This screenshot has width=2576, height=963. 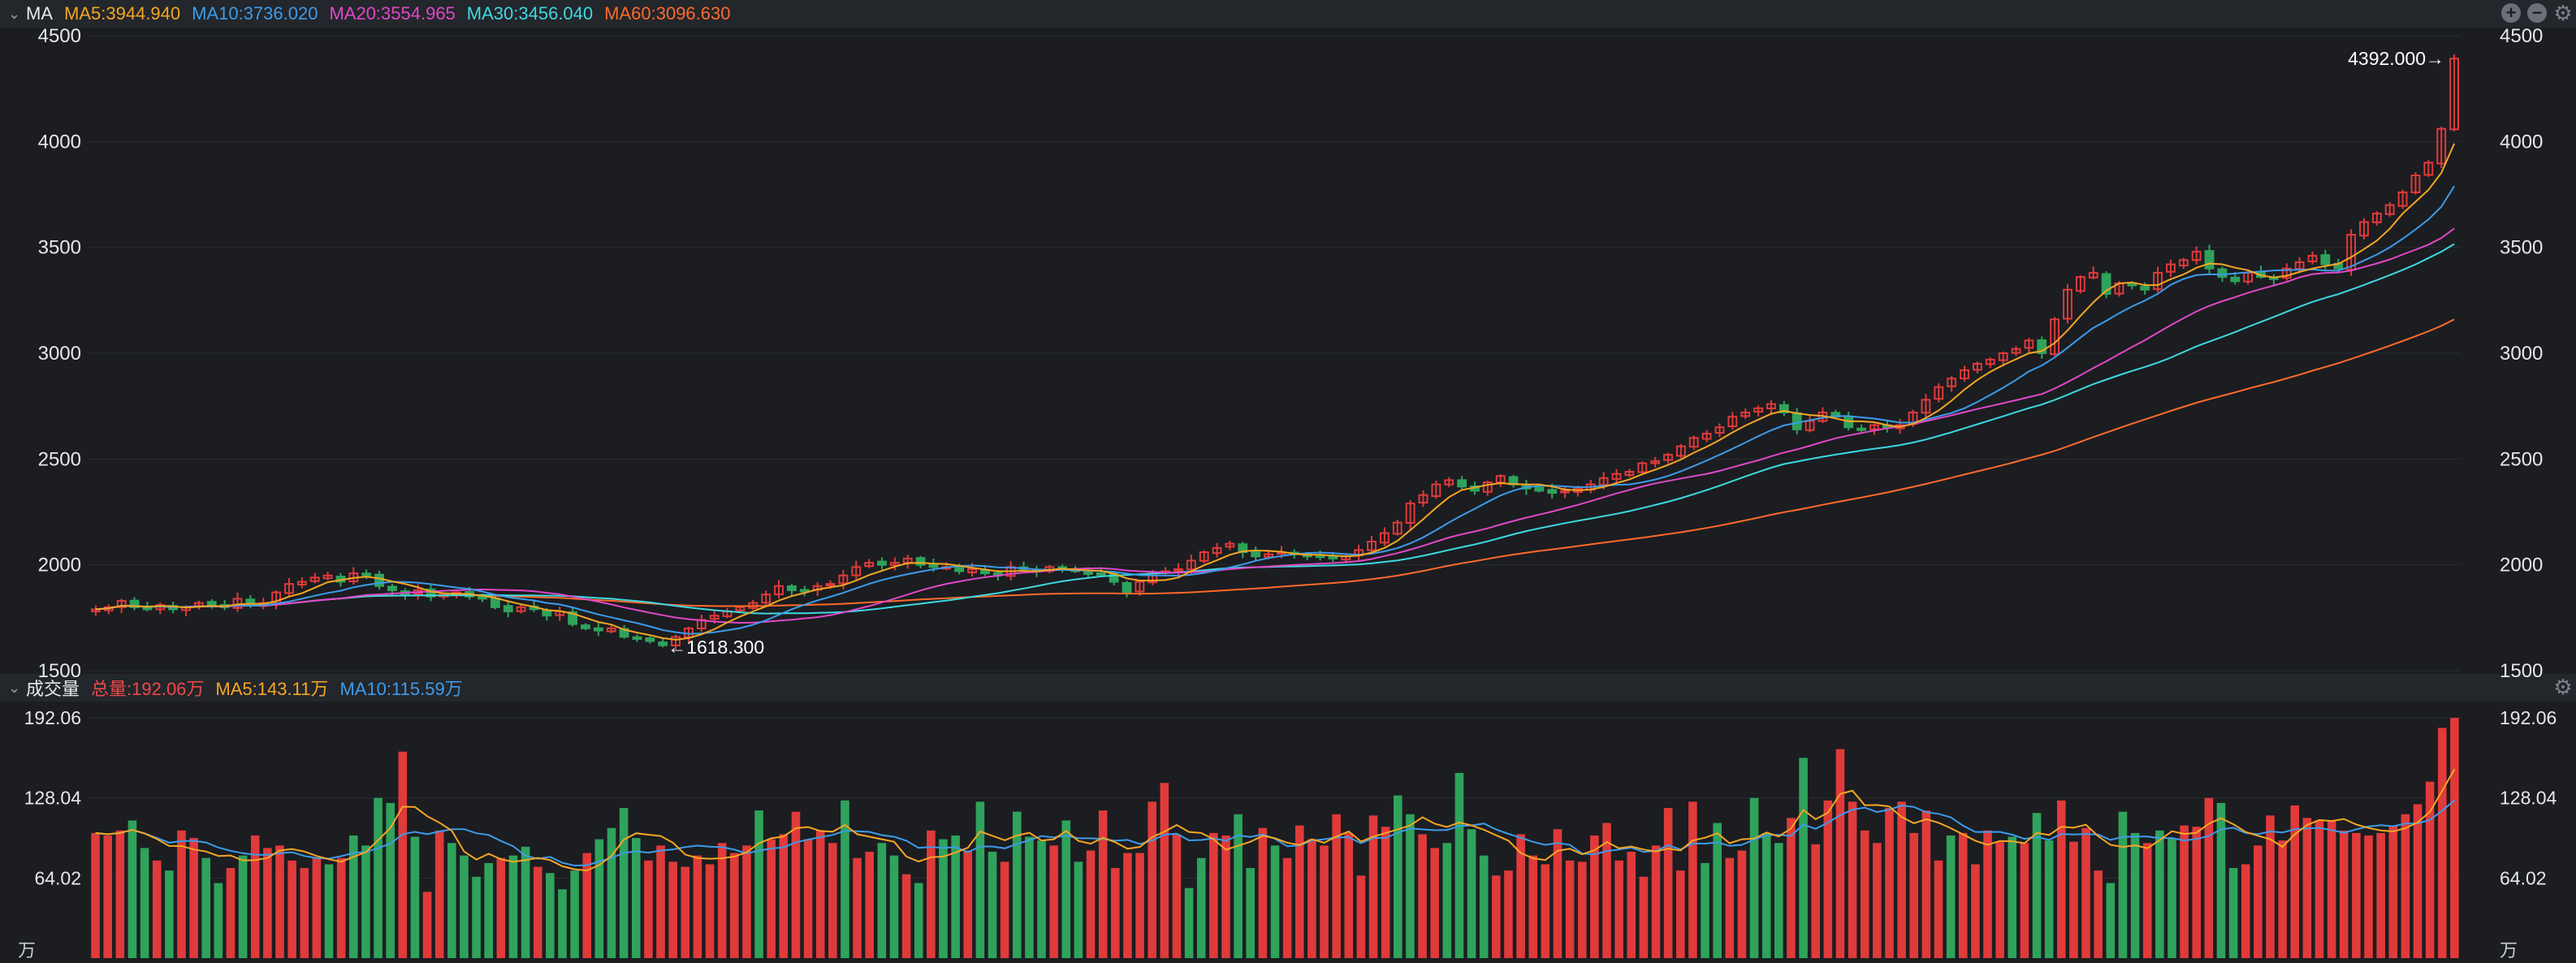 I want to click on price-y-tick-label: 4500, so click(x=60, y=36).